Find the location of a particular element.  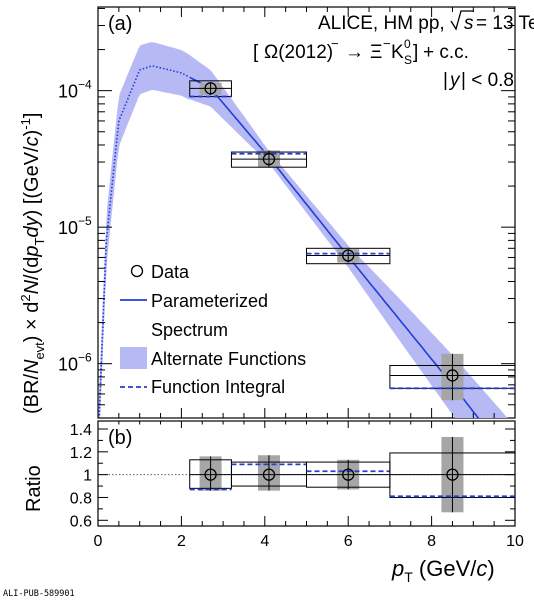

header-omega-charge: − is located at coordinates (335, 43).